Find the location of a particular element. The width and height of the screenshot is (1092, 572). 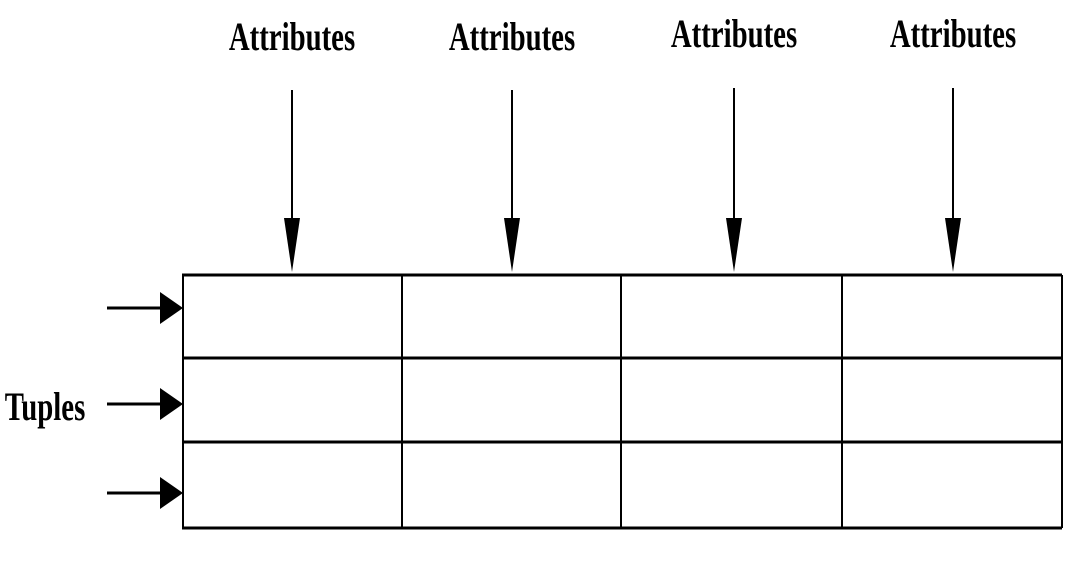

attribute-label-4: Attributes is located at coordinates (953, 33).